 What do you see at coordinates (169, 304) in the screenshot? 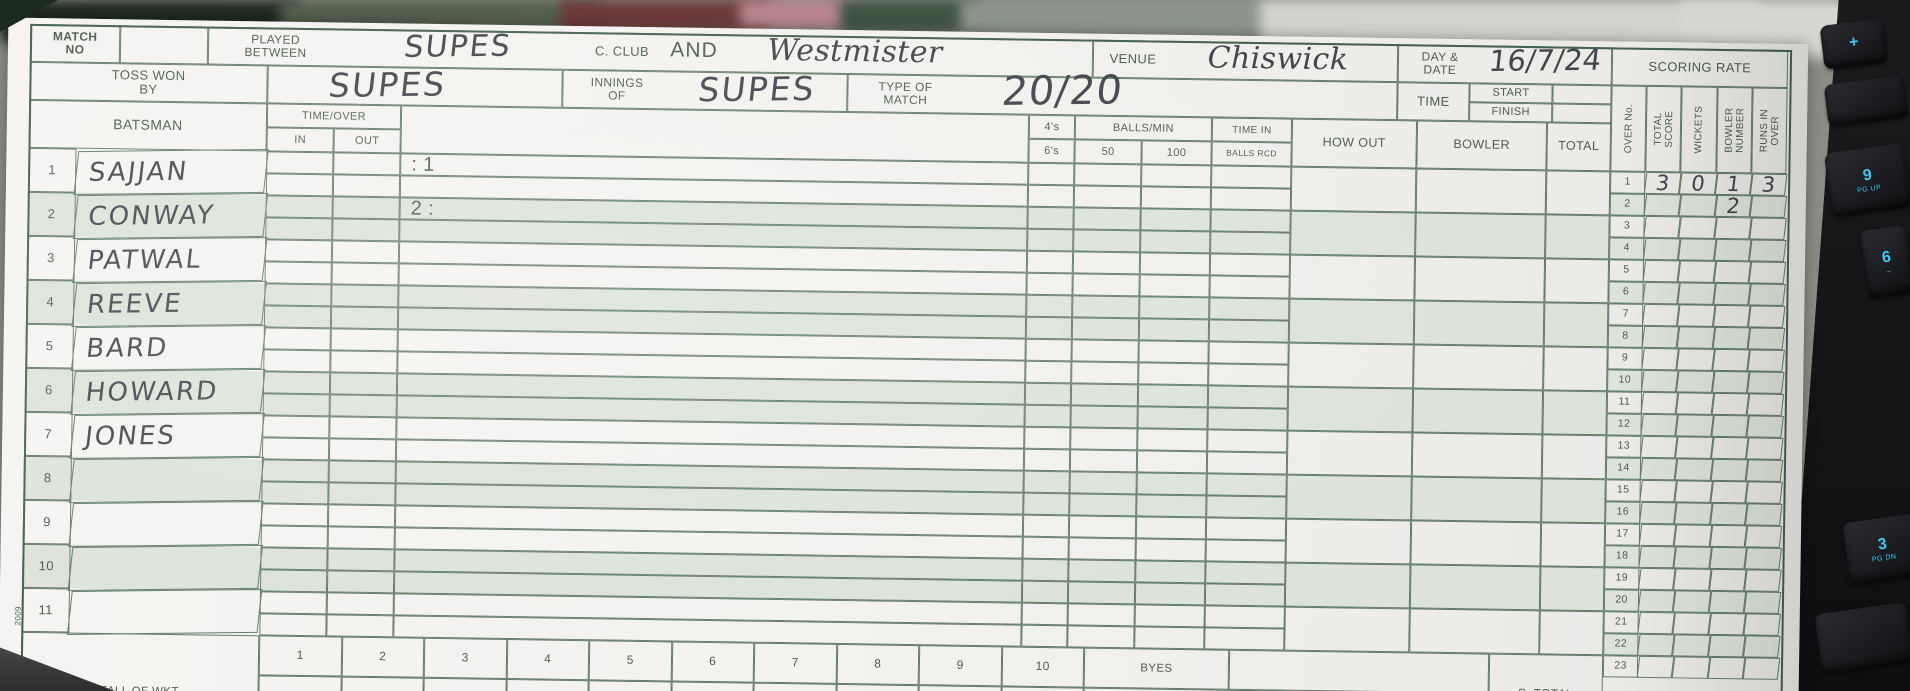
I see `batsman-name-cell: REEVE` at bounding box center [169, 304].